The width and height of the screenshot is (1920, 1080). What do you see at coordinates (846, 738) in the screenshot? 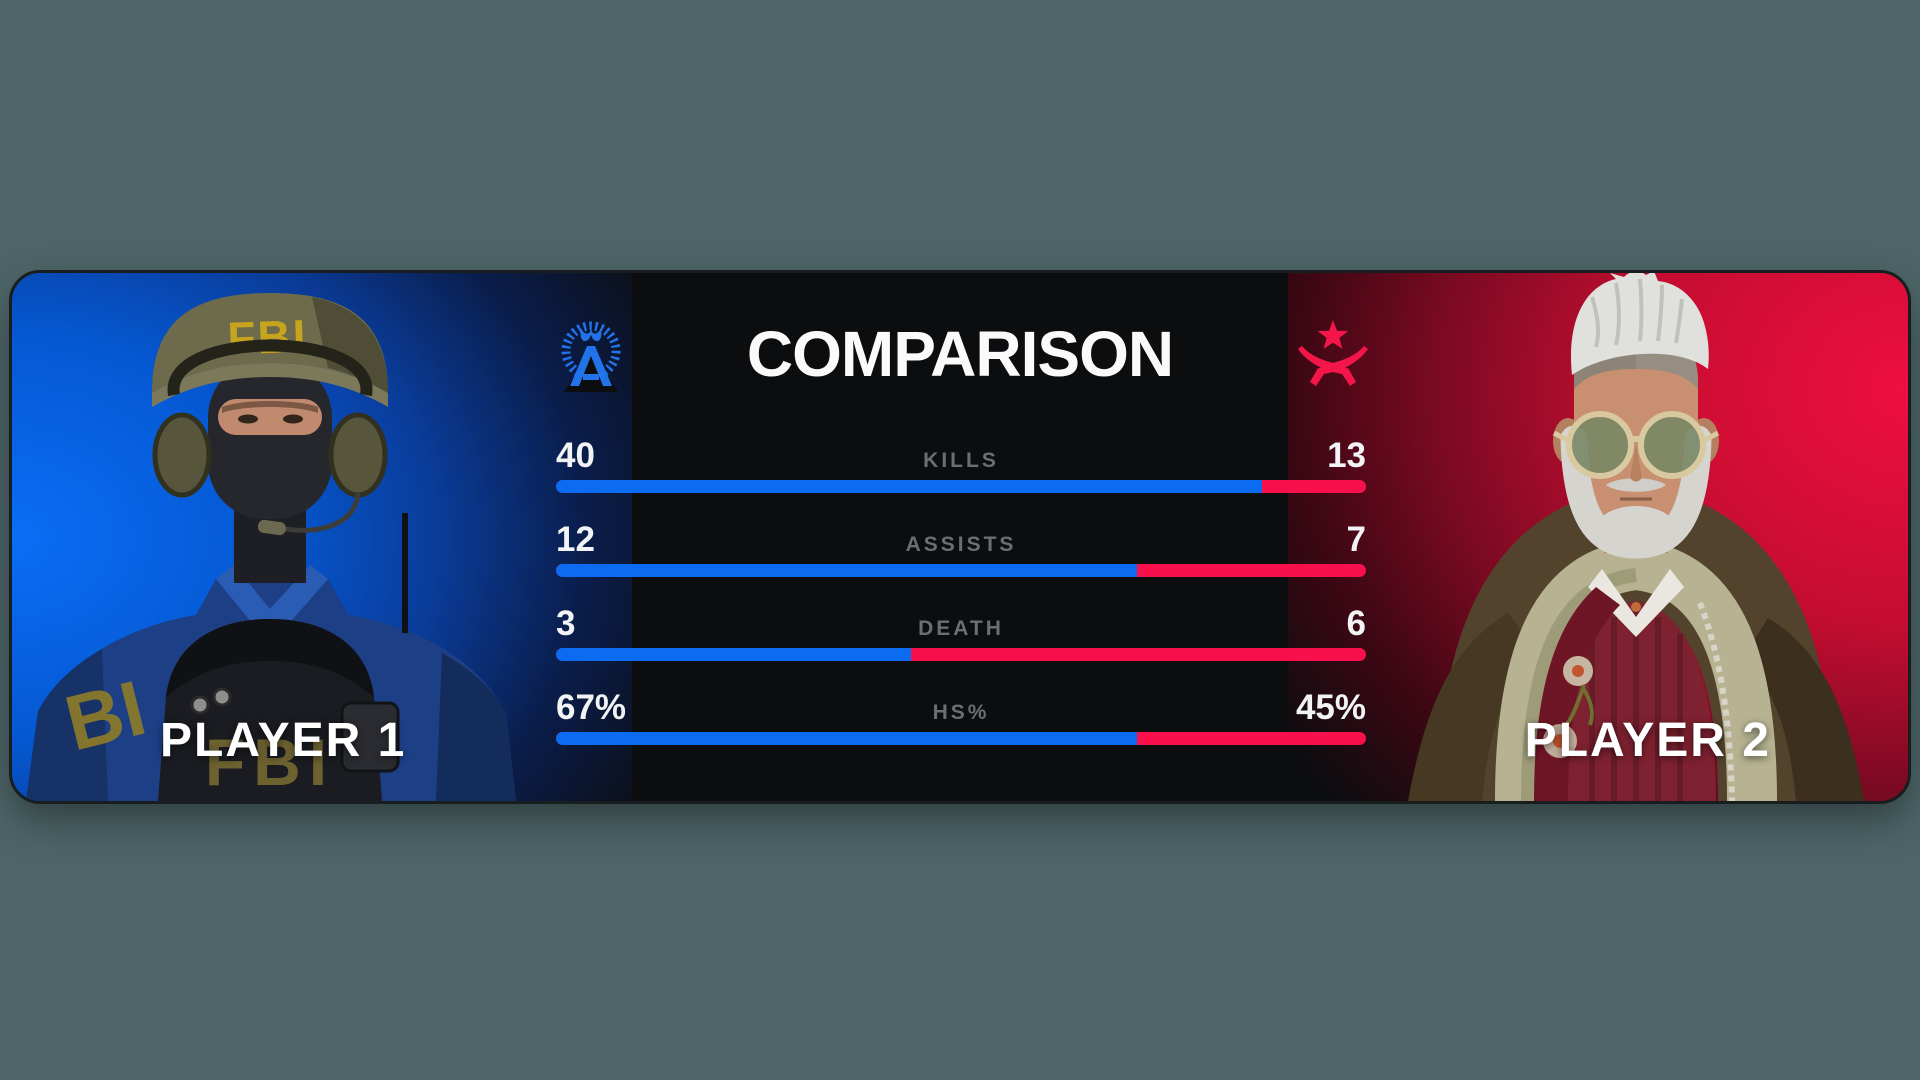
I see `hs-bar-fill` at bounding box center [846, 738].